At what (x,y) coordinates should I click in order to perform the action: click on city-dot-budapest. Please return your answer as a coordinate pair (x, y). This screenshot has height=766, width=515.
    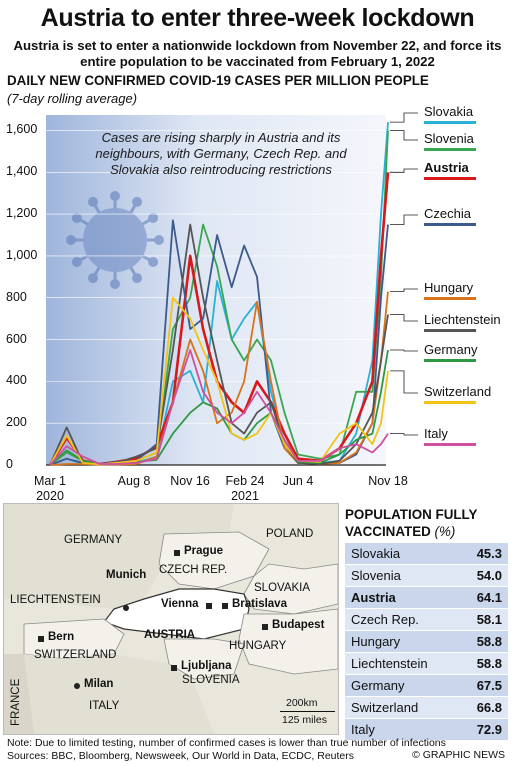
    Looking at the image, I should click on (265, 627).